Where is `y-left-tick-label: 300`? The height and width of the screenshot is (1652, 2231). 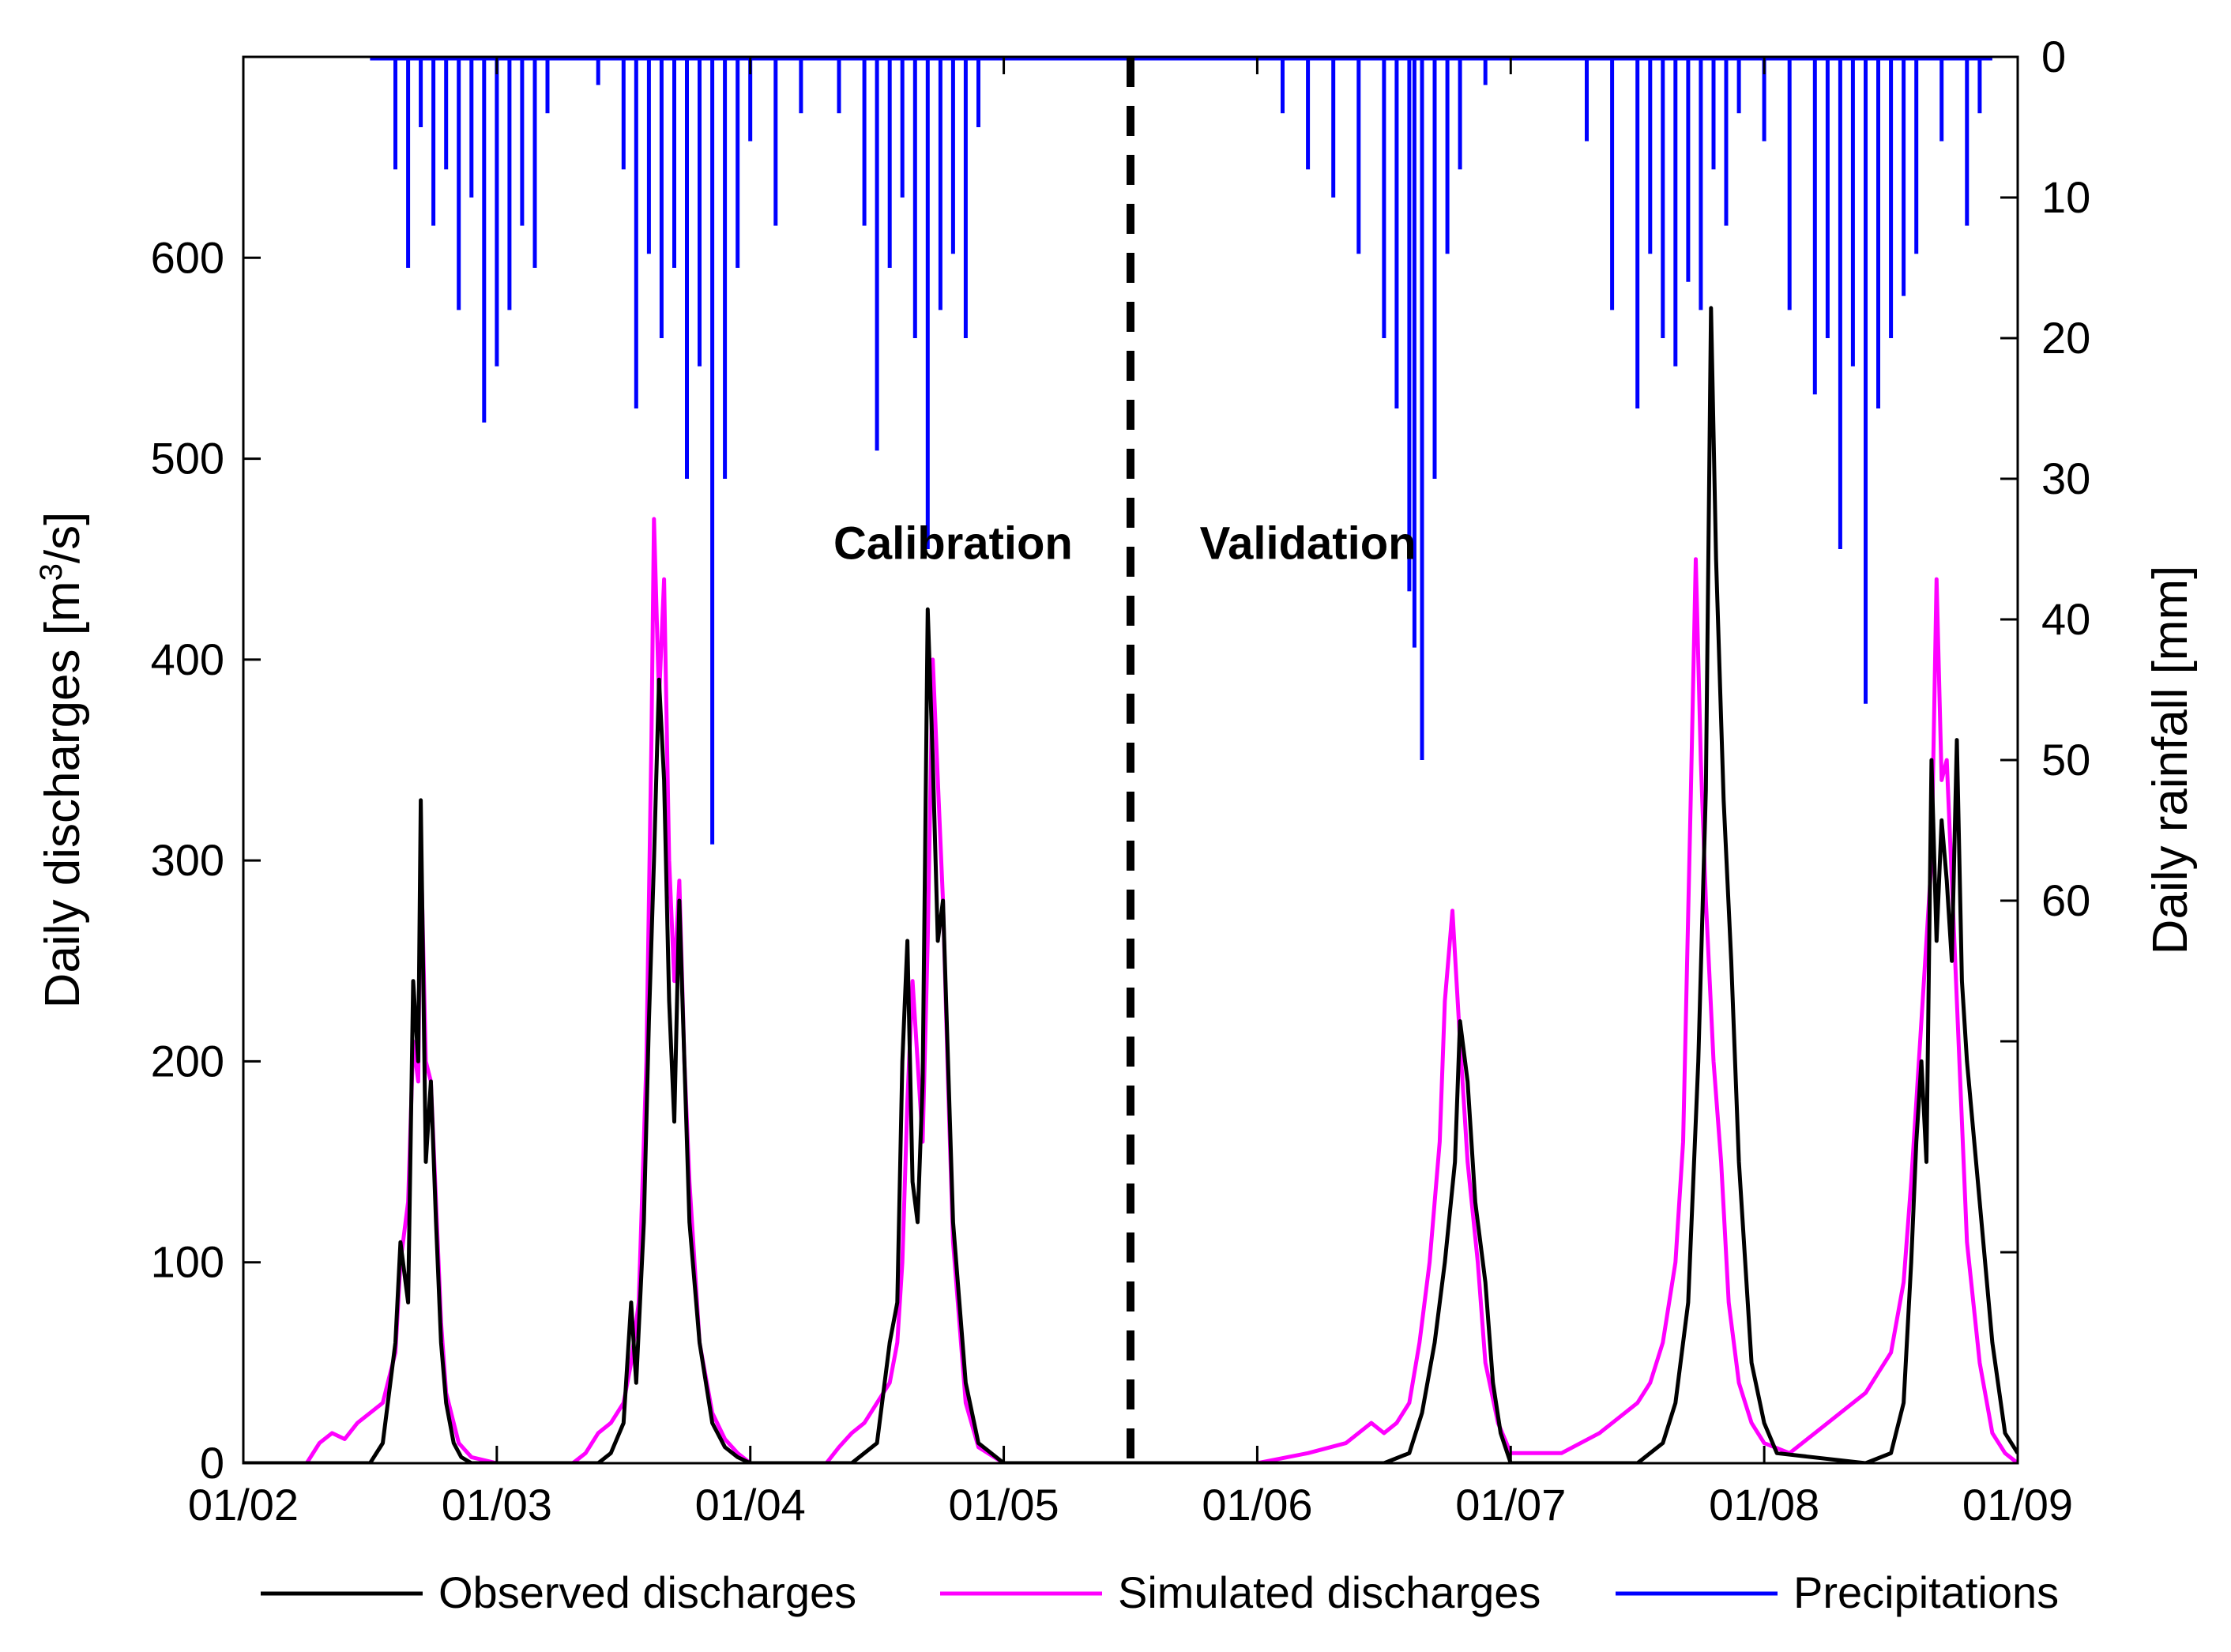 y-left-tick-label: 300 is located at coordinates (188, 860).